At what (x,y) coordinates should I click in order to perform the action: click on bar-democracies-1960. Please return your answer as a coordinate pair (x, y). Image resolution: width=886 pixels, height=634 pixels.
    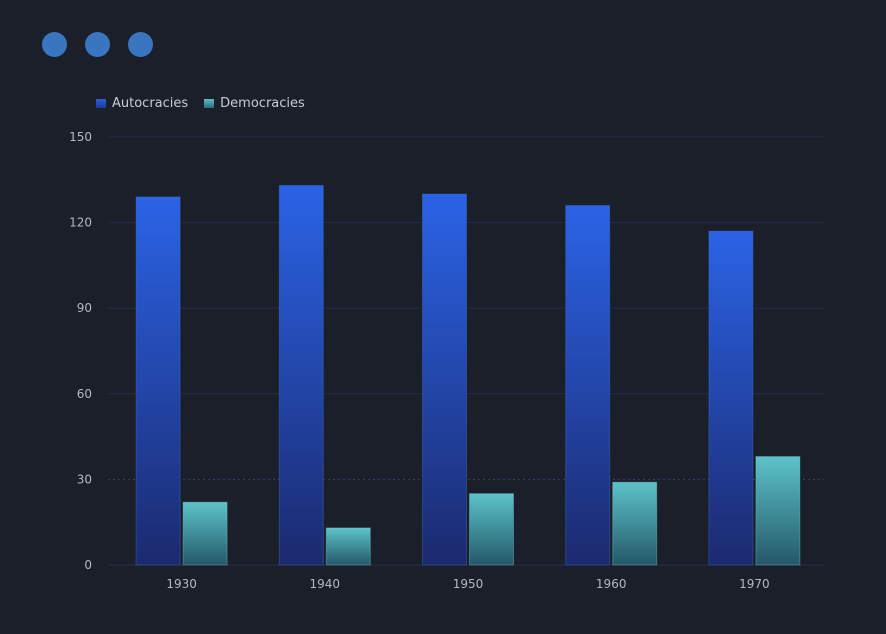
    Looking at the image, I should click on (635, 523).